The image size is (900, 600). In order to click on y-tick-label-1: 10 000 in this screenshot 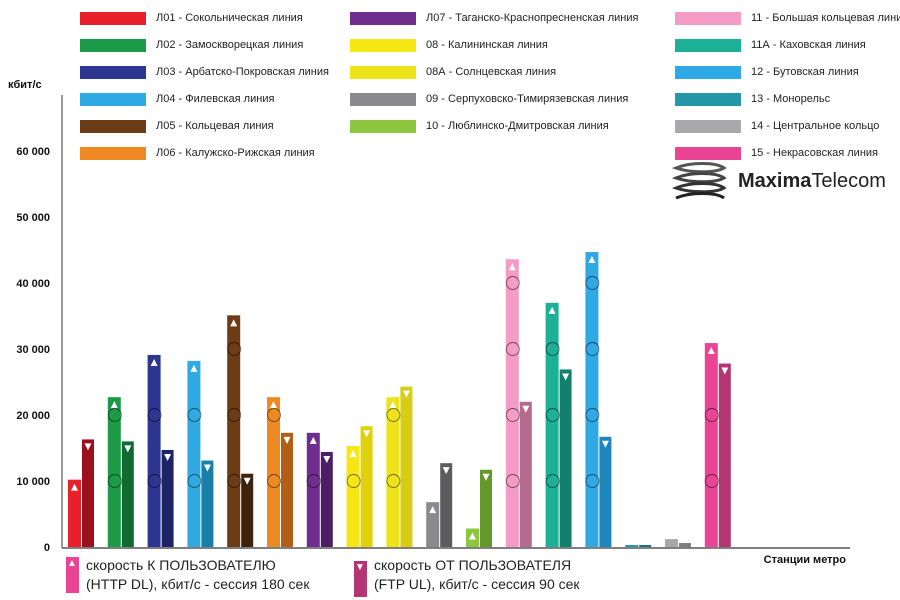, I will do `click(33, 482)`.